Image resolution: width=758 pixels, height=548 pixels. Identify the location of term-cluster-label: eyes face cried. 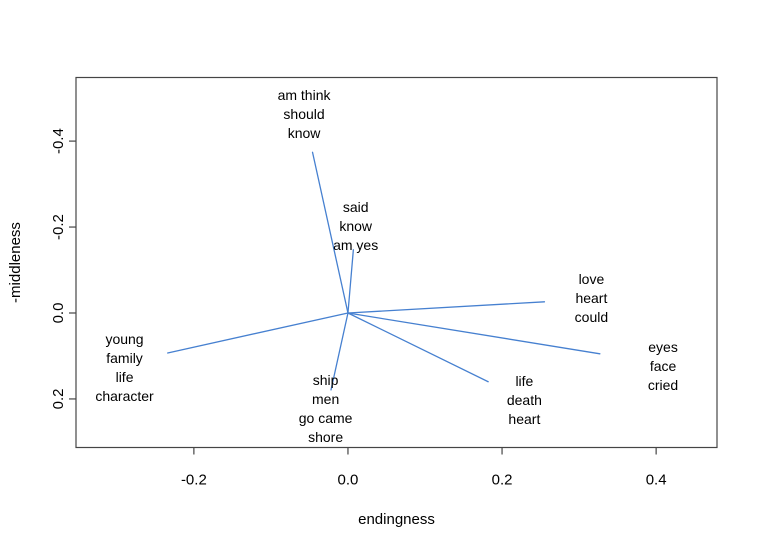
(663, 366).